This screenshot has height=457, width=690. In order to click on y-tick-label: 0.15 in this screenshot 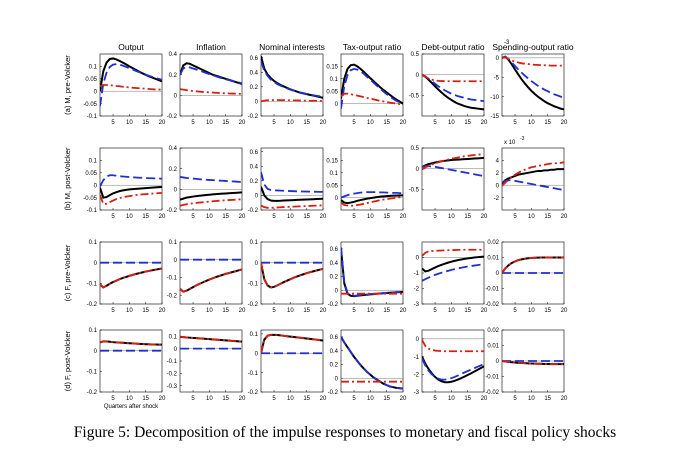, I will do `click(332, 162)`.